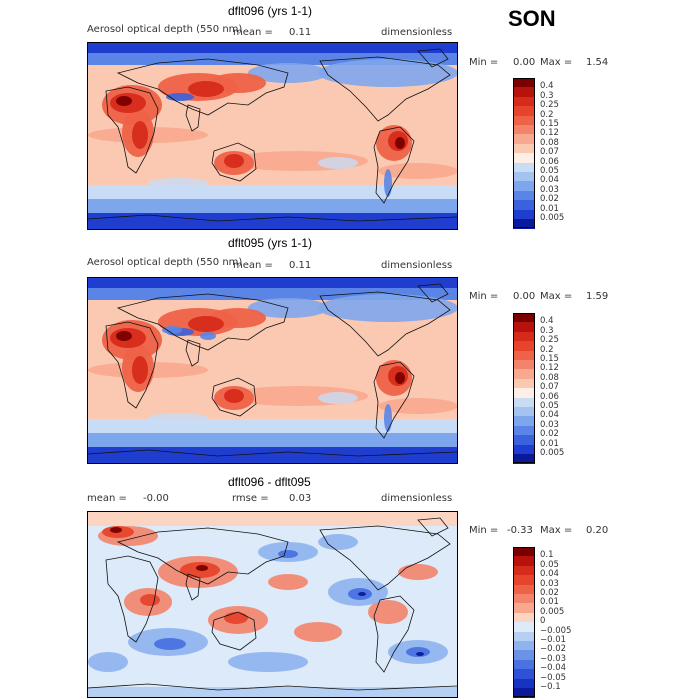 This screenshot has height=700, width=700. What do you see at coordinates (524, 296) in the screenshot?
I see `panel-2-min-value: 0.00` at bounding box center [524, 296].